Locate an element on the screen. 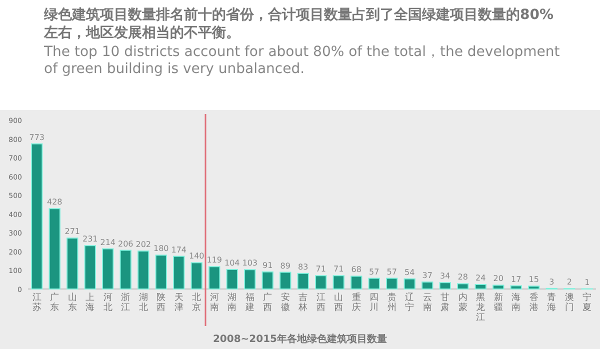  xtick: 内蒙 is located at coordinates (463, 303).